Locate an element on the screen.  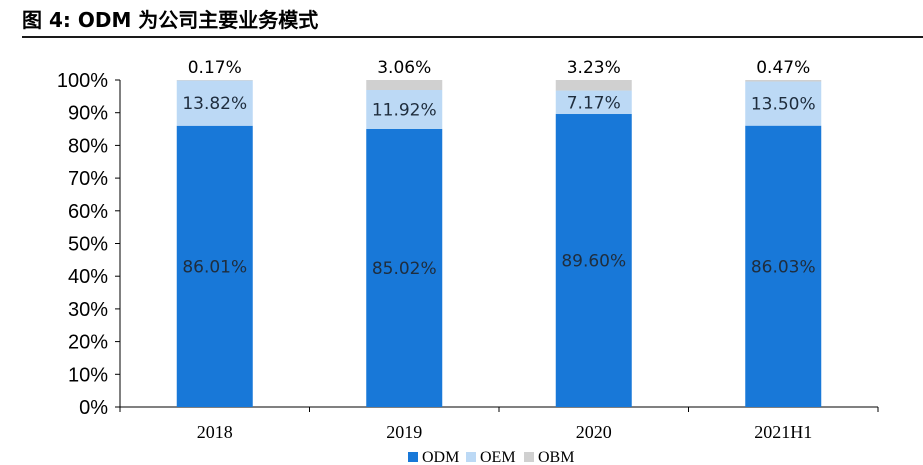
data-label-oem: 13.82% is located at coordinates (214, 104).